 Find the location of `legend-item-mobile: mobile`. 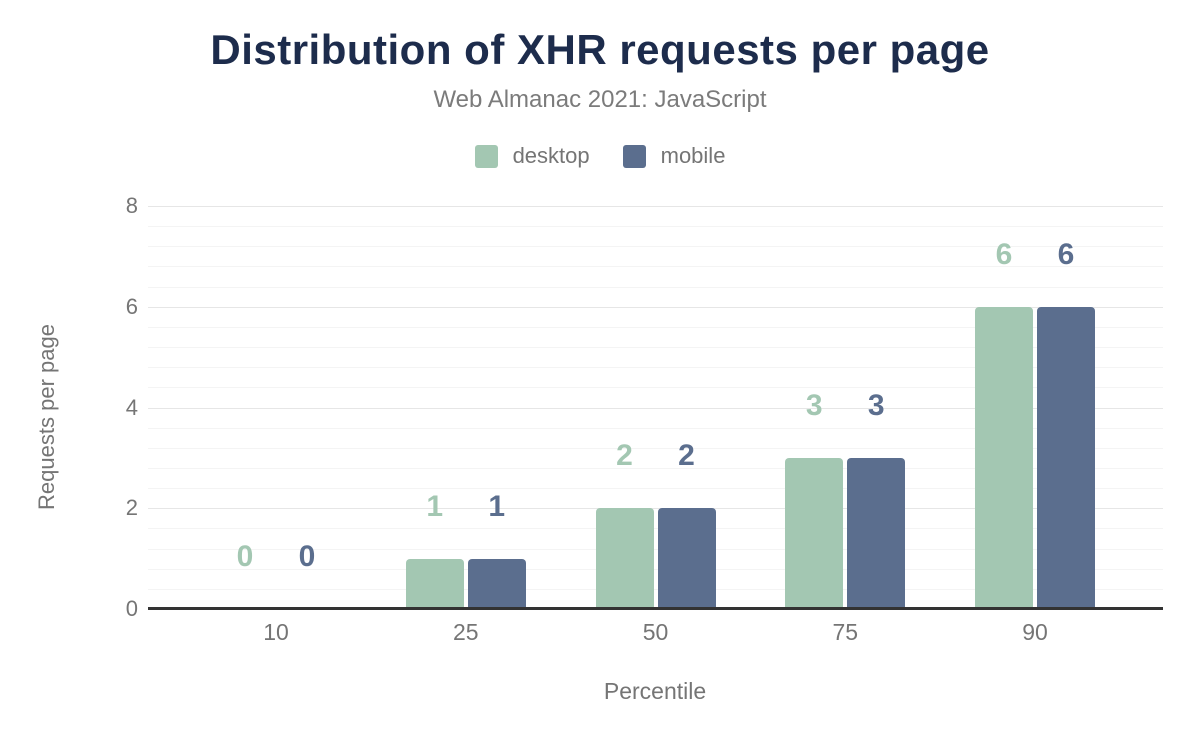

legend-item-mobile: mobile is located at coordinates (674, 156).